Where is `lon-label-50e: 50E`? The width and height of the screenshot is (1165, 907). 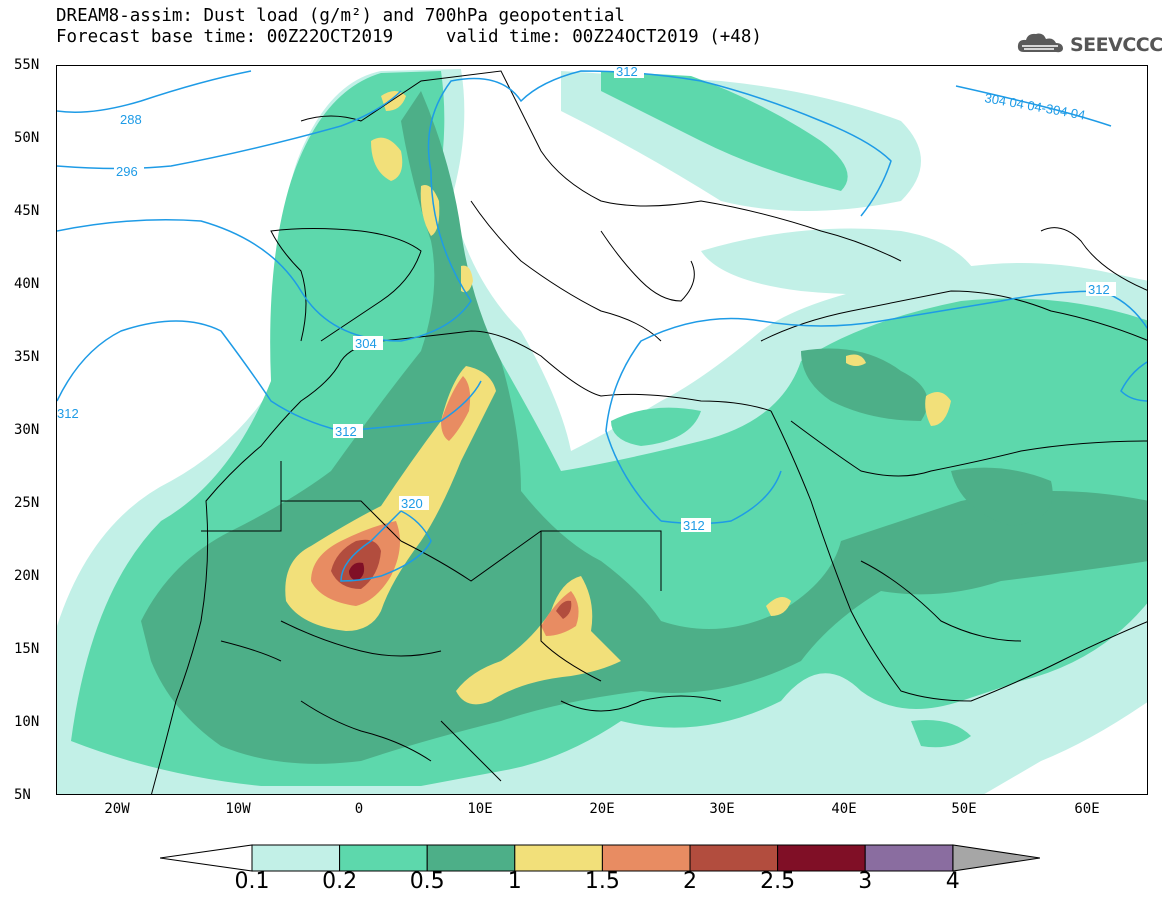 lon-label-50e: 50E is located at coordinates (964, 809).